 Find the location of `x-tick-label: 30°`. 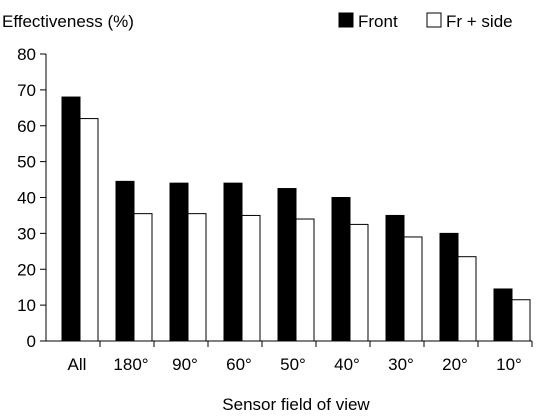

x-tick-label: 30° is located at coordinates (401, 364).